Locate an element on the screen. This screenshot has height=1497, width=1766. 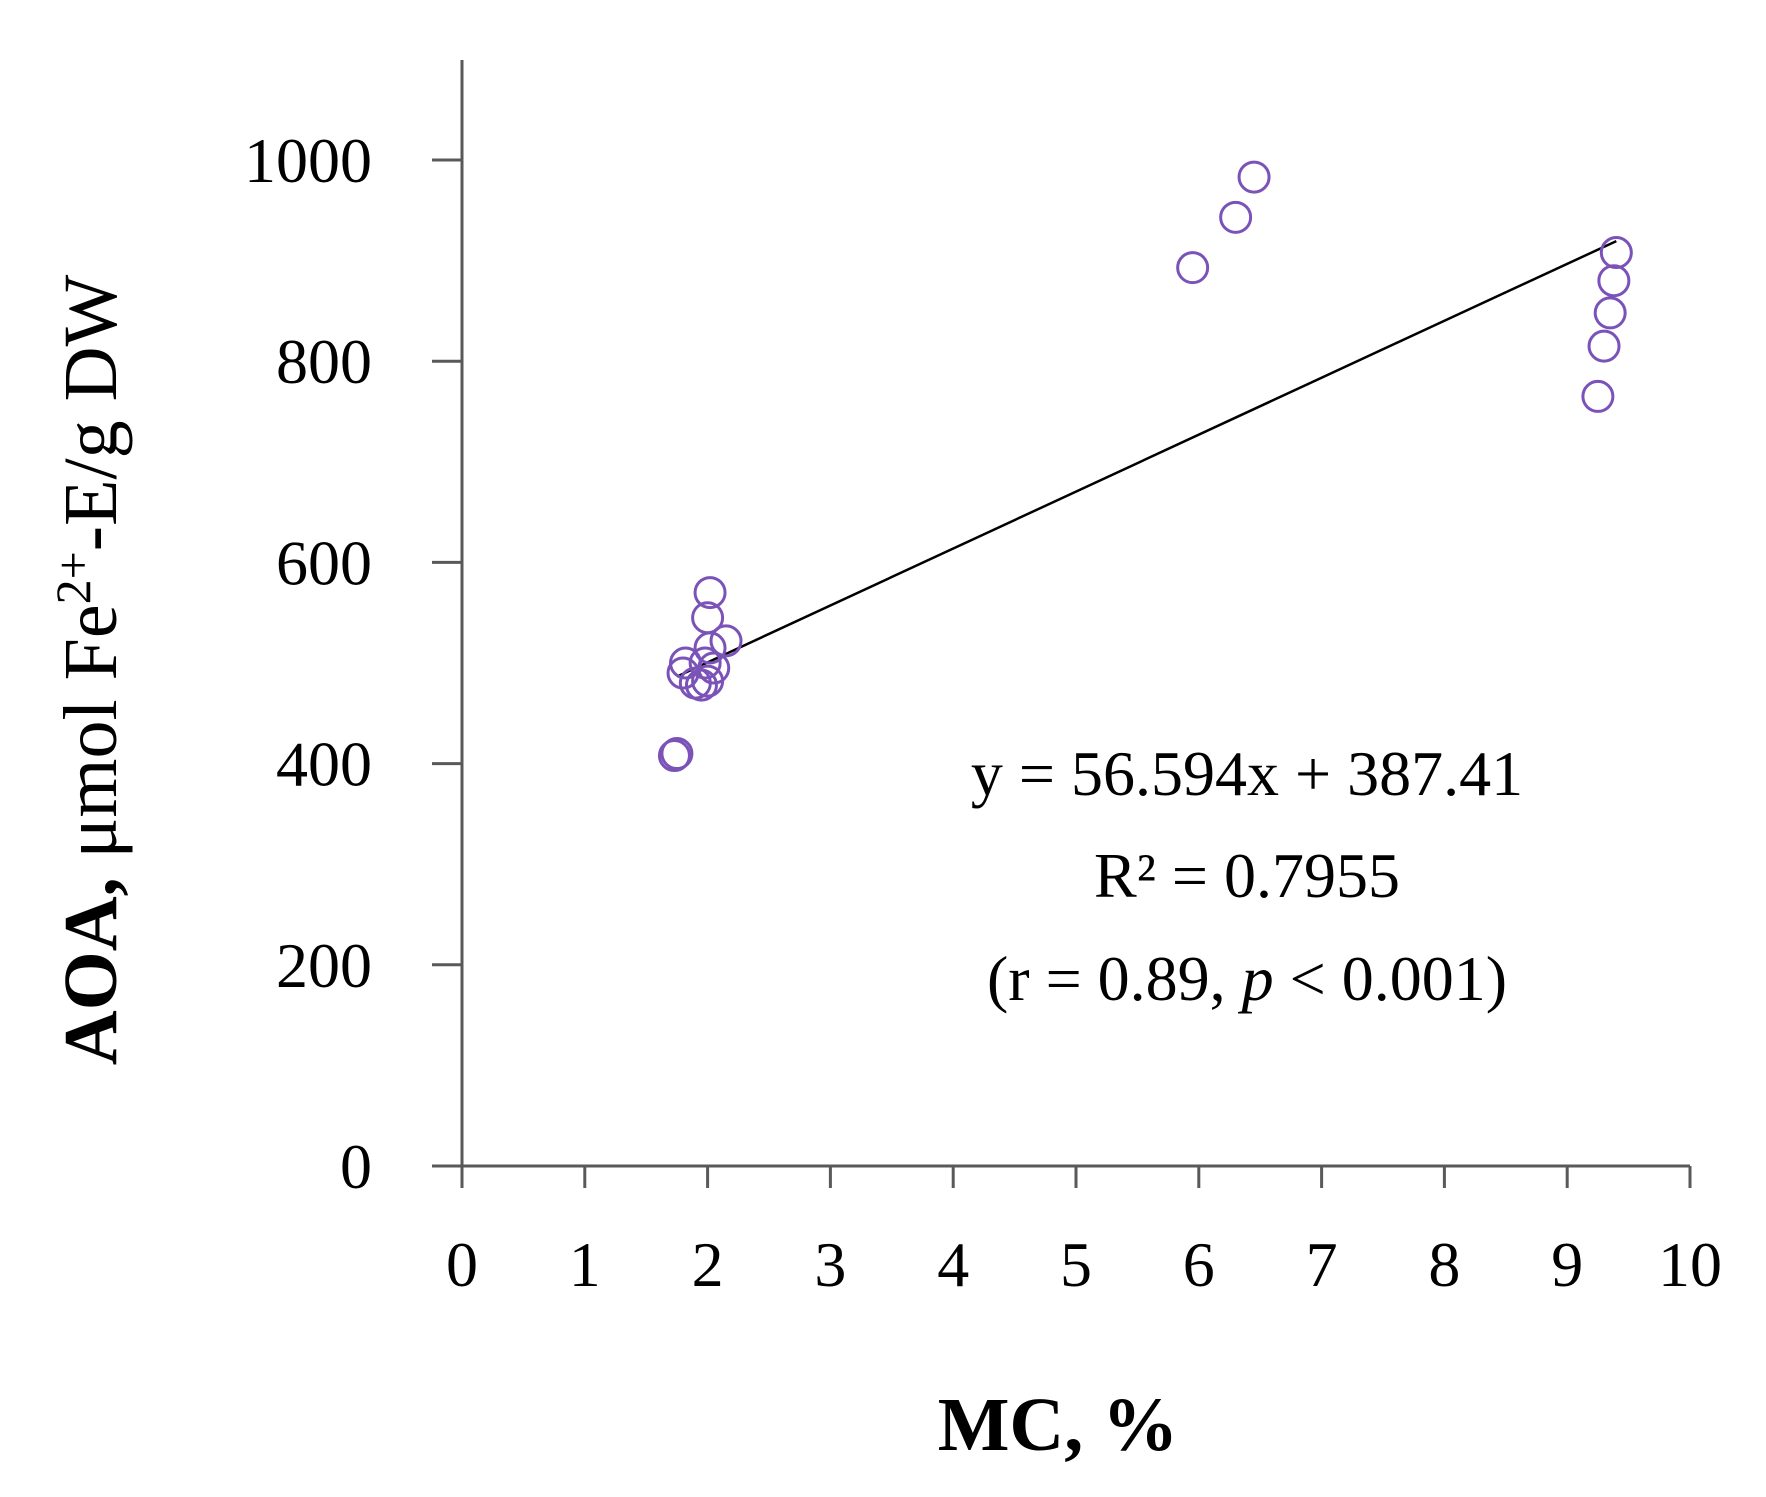
x-tick-label: 3 is located at coordinates (830, 1264).